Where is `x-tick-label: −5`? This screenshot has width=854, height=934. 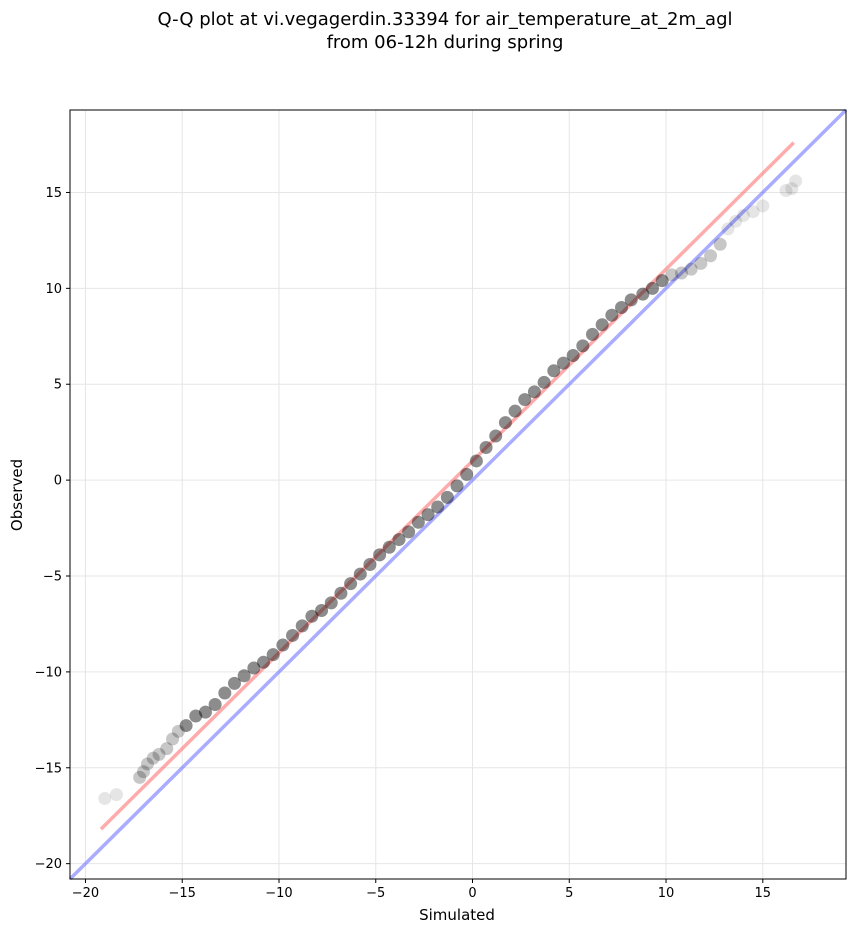
x-tick-label: −5 is located at coordinates (375, 893).